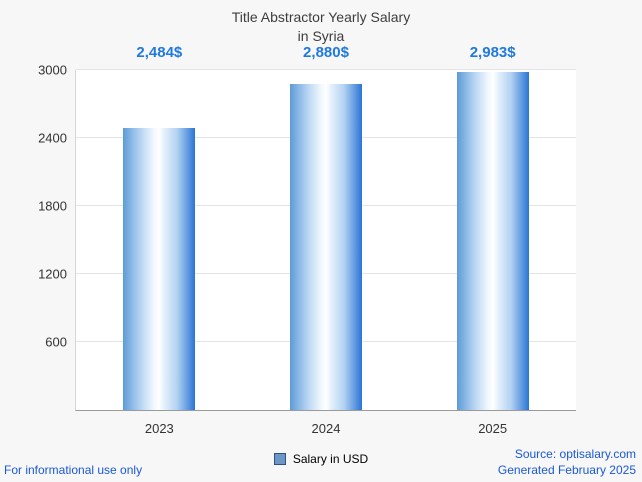  Describe the element at coordinates (159, 428) in the screenshot. I see `x-axis-tick-label: 2023` at that location.